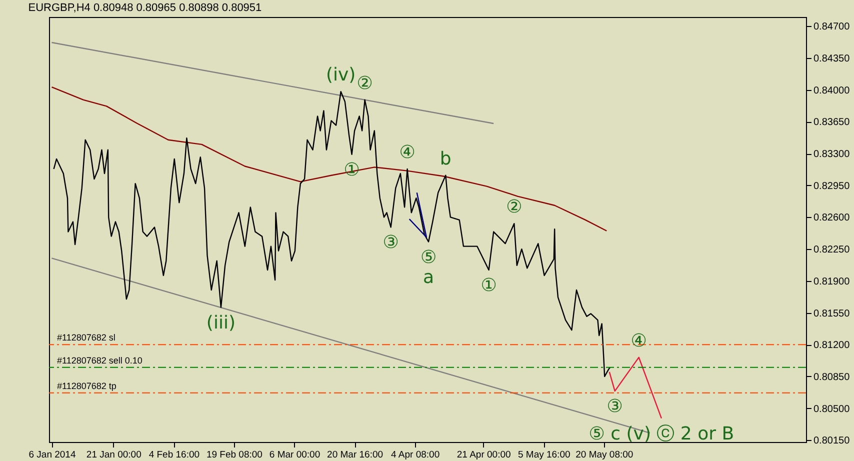  Describe the element at coordinates (446, 159) in the screenshot. I see `annotation: b` at that location.